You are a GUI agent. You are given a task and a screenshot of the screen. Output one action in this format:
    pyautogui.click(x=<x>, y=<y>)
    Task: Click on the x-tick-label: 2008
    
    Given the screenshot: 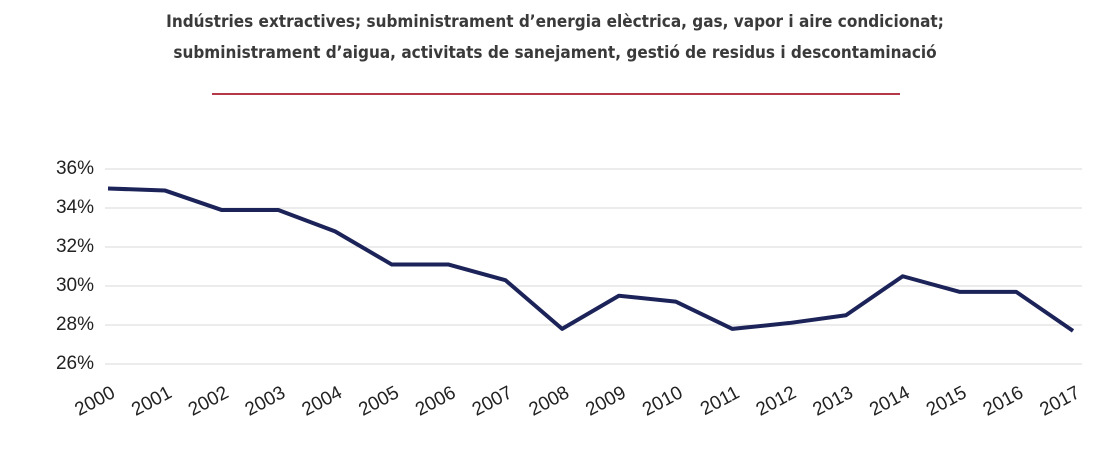 What is the action you would take?
    pyautogui.click(x=549, y=401)
    